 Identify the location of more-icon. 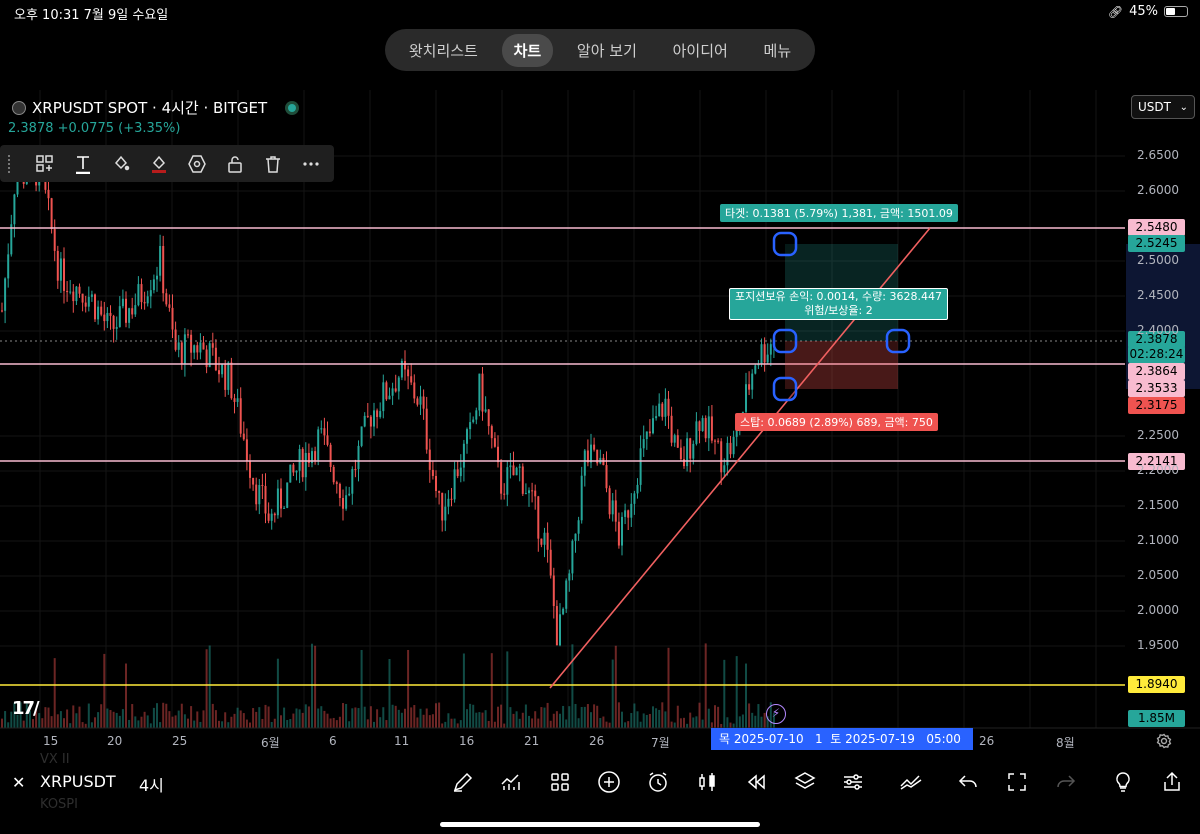
(311, 164).